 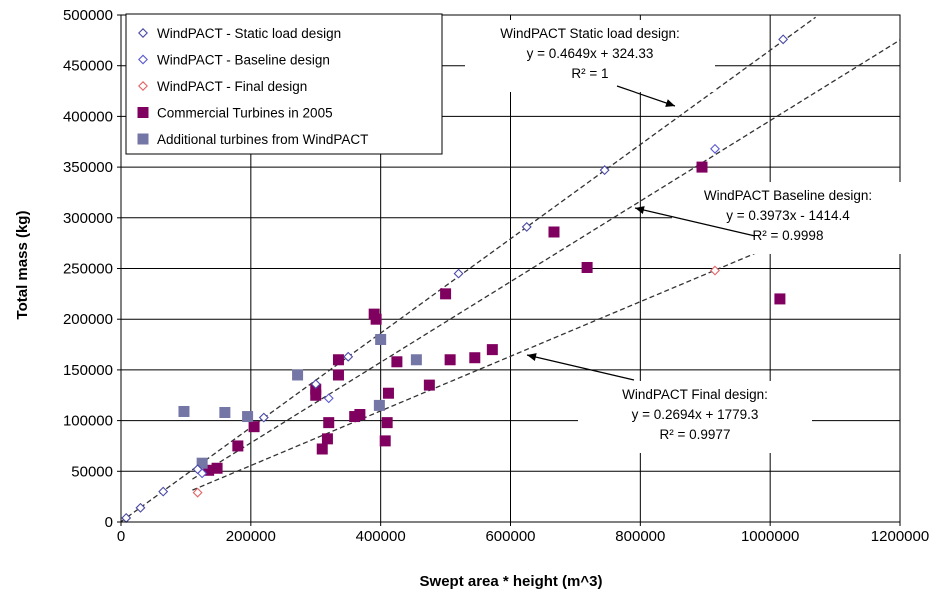 I want to click on y-tick-label: 450000, so click(x=88, y=66).